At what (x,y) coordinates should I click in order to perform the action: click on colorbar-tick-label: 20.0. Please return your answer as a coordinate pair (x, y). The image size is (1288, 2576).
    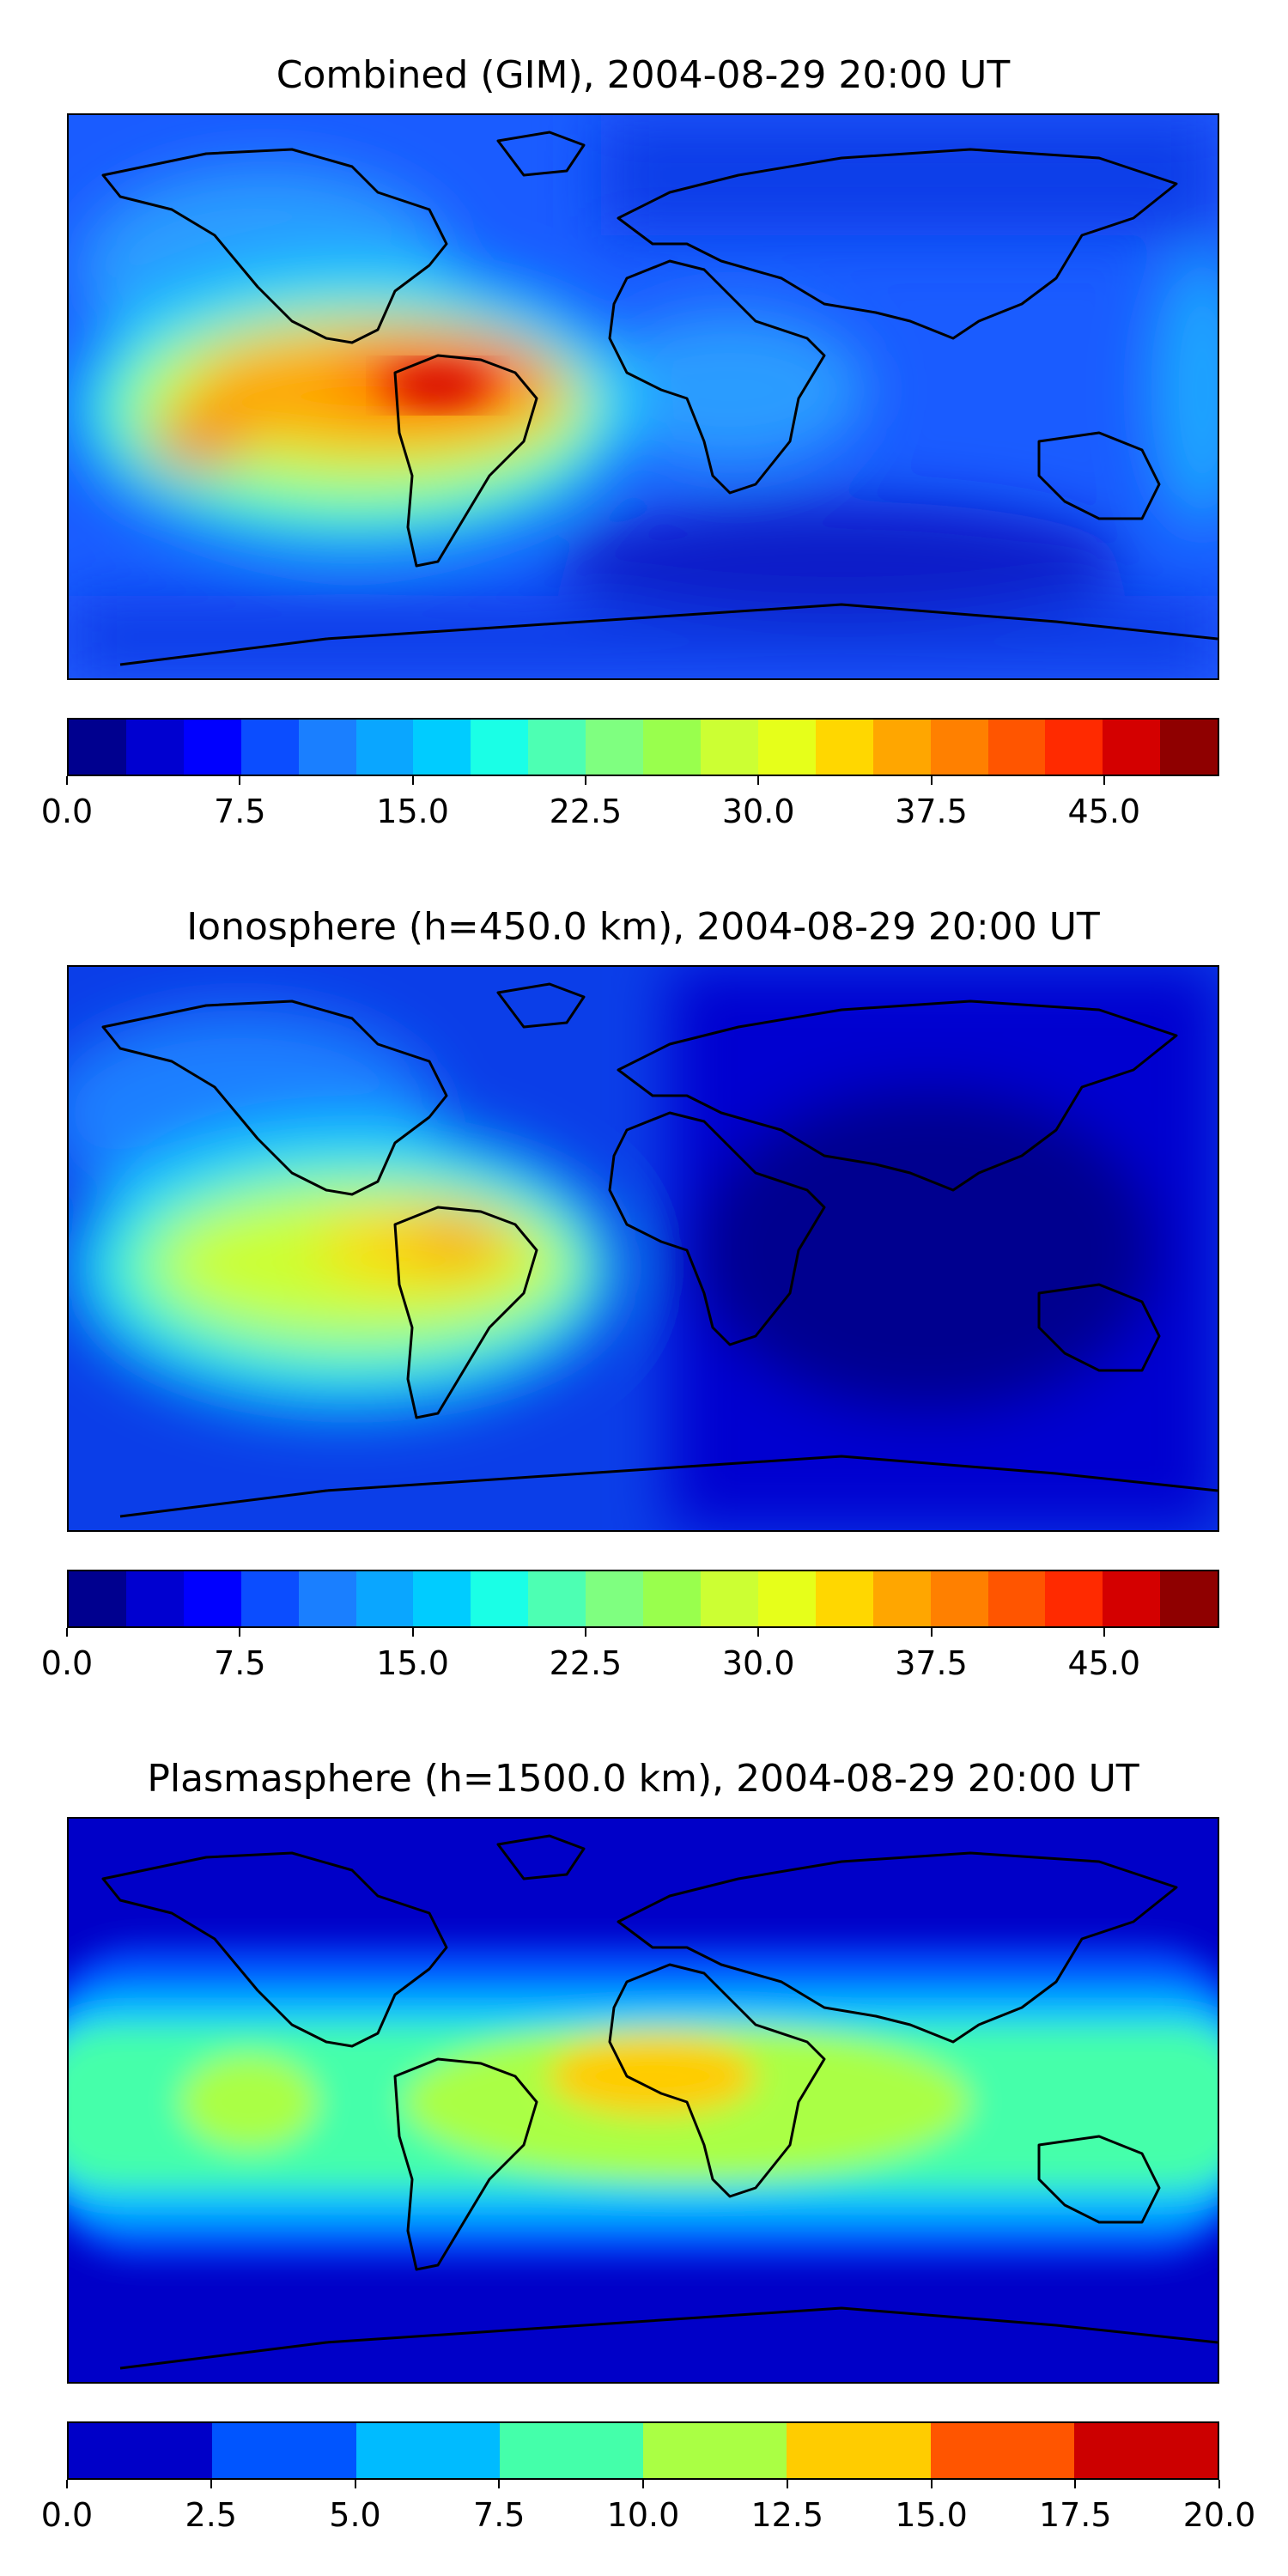
    Looking at the image, I should click on (1219, 2515).